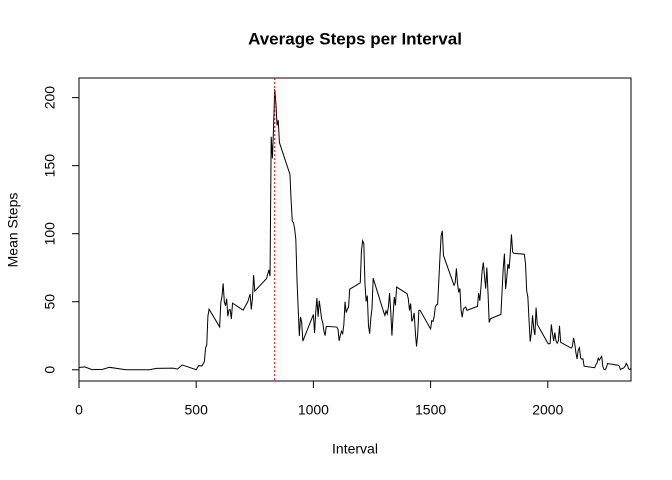 This screenshot has width=672, height=480. What do you see at coordinates (313, 410) in the screenshot?
I see `x-tick-label: 1000` at bounding box center [313, 410].